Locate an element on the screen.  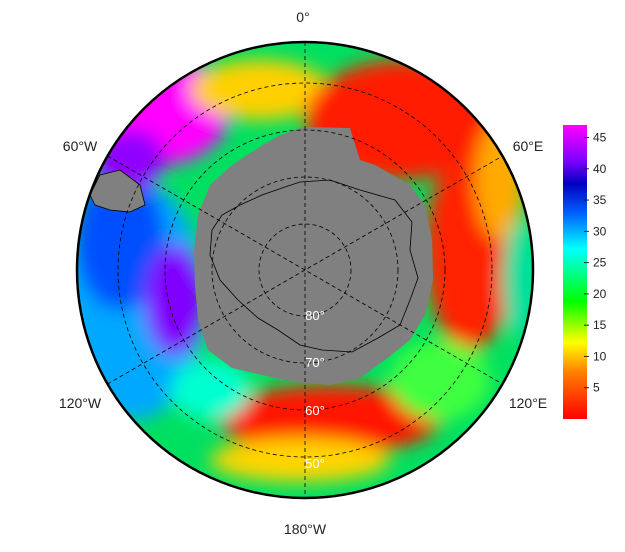
colorbar-ticks: 5 10 15 20 25 30 35 40 45 is located at coordinates (595, 263).